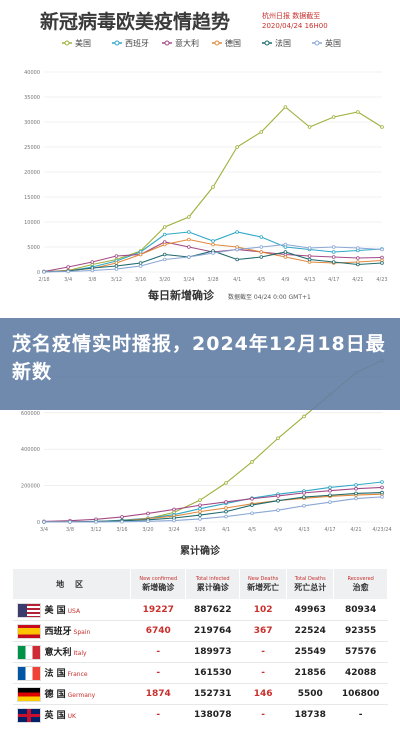 The height and width of the screenshot is (734, 400). Describe the element at coordinates (212, 694) in the screenshot. I see `total-infected-cell: 152731` at that location.